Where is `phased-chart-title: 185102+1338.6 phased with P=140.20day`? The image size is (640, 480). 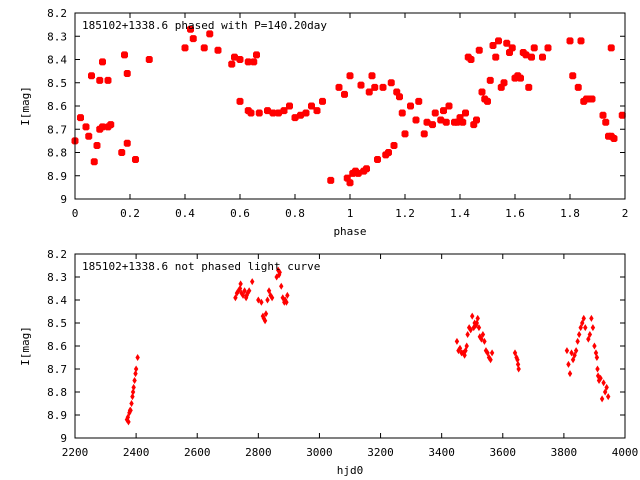
phased-chart-title: 185102+1338.6 phased with P=140.20day is located at coordinates (204, 25).